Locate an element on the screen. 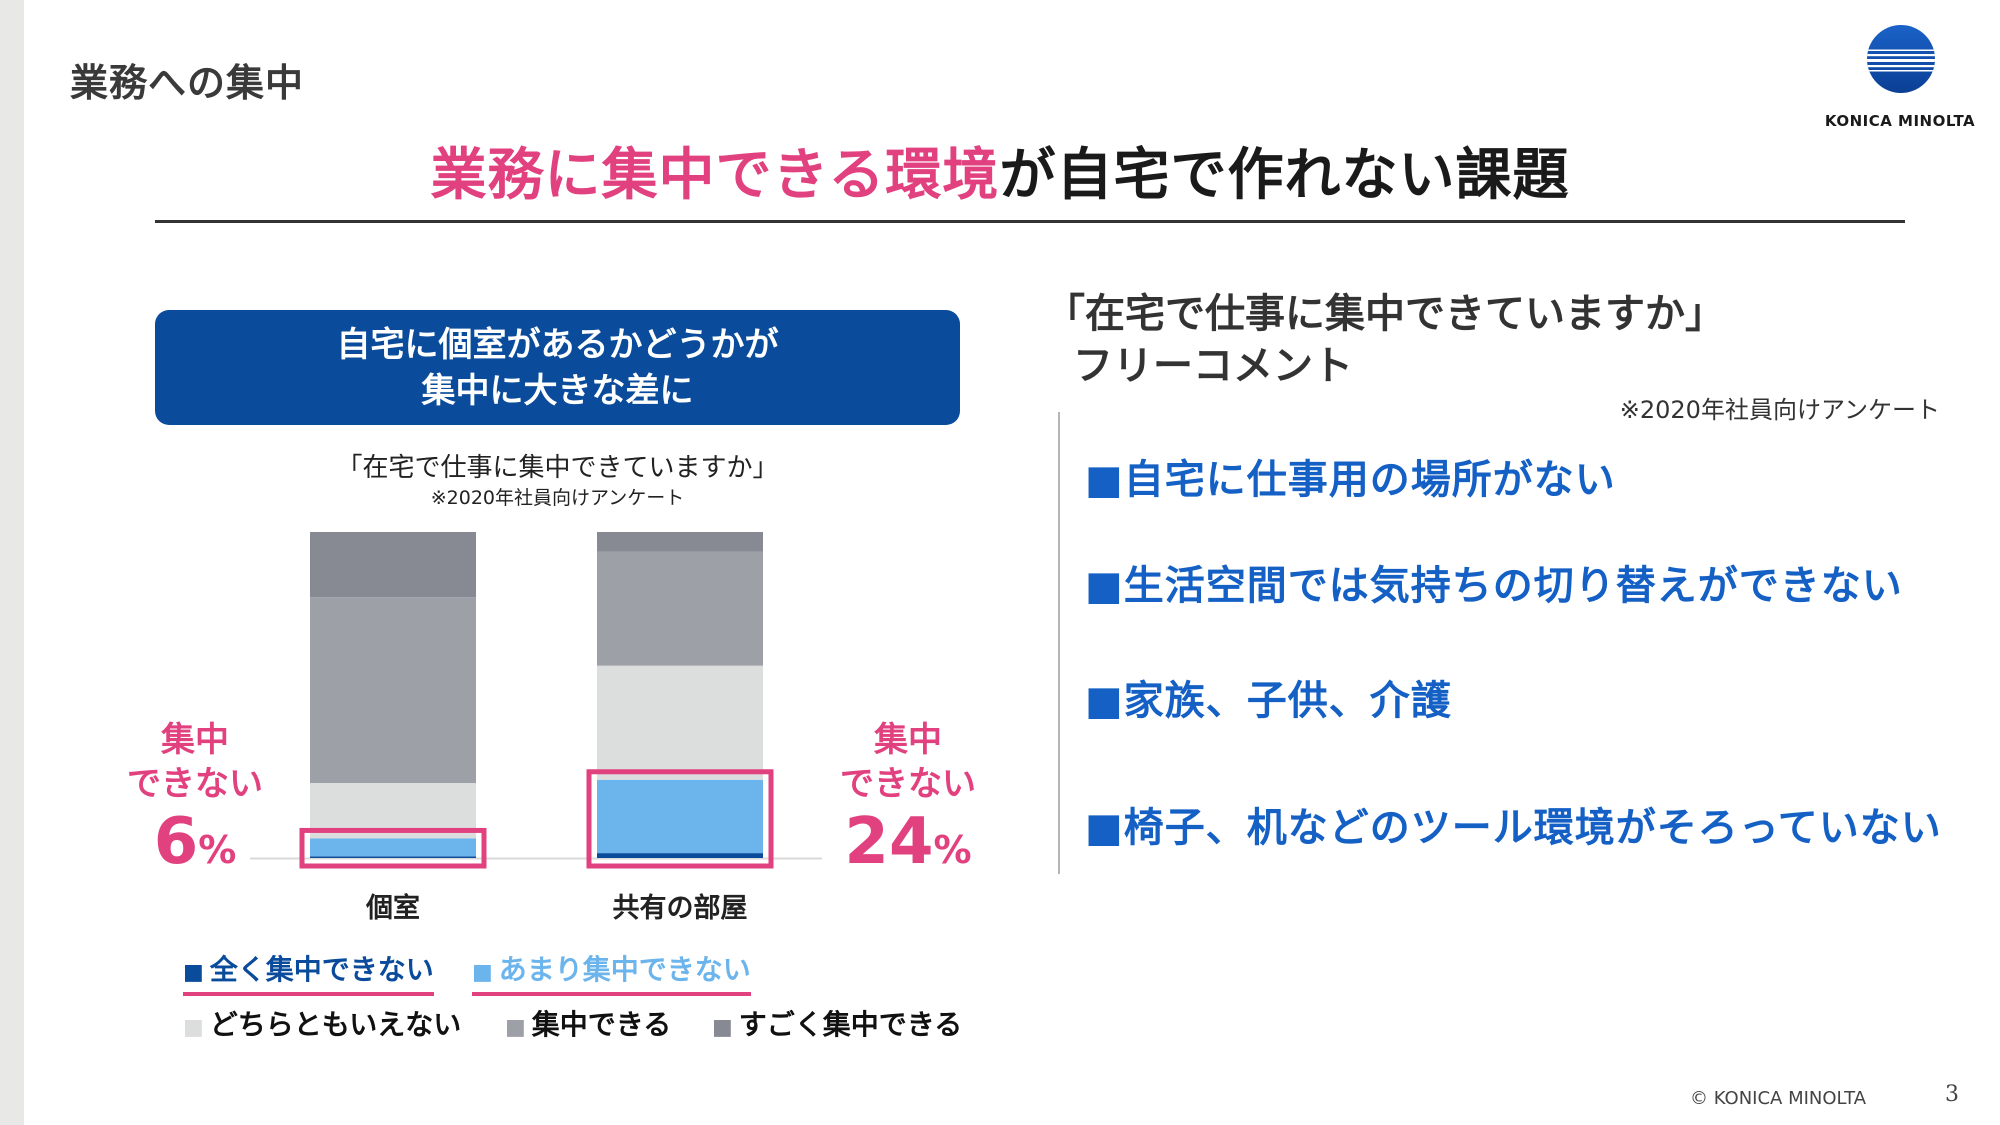 The height and width of the screenshot is (1125, 2000). comments-survey-note: ※2020年社員向けアンケート is located at coordinates (1779, 410).